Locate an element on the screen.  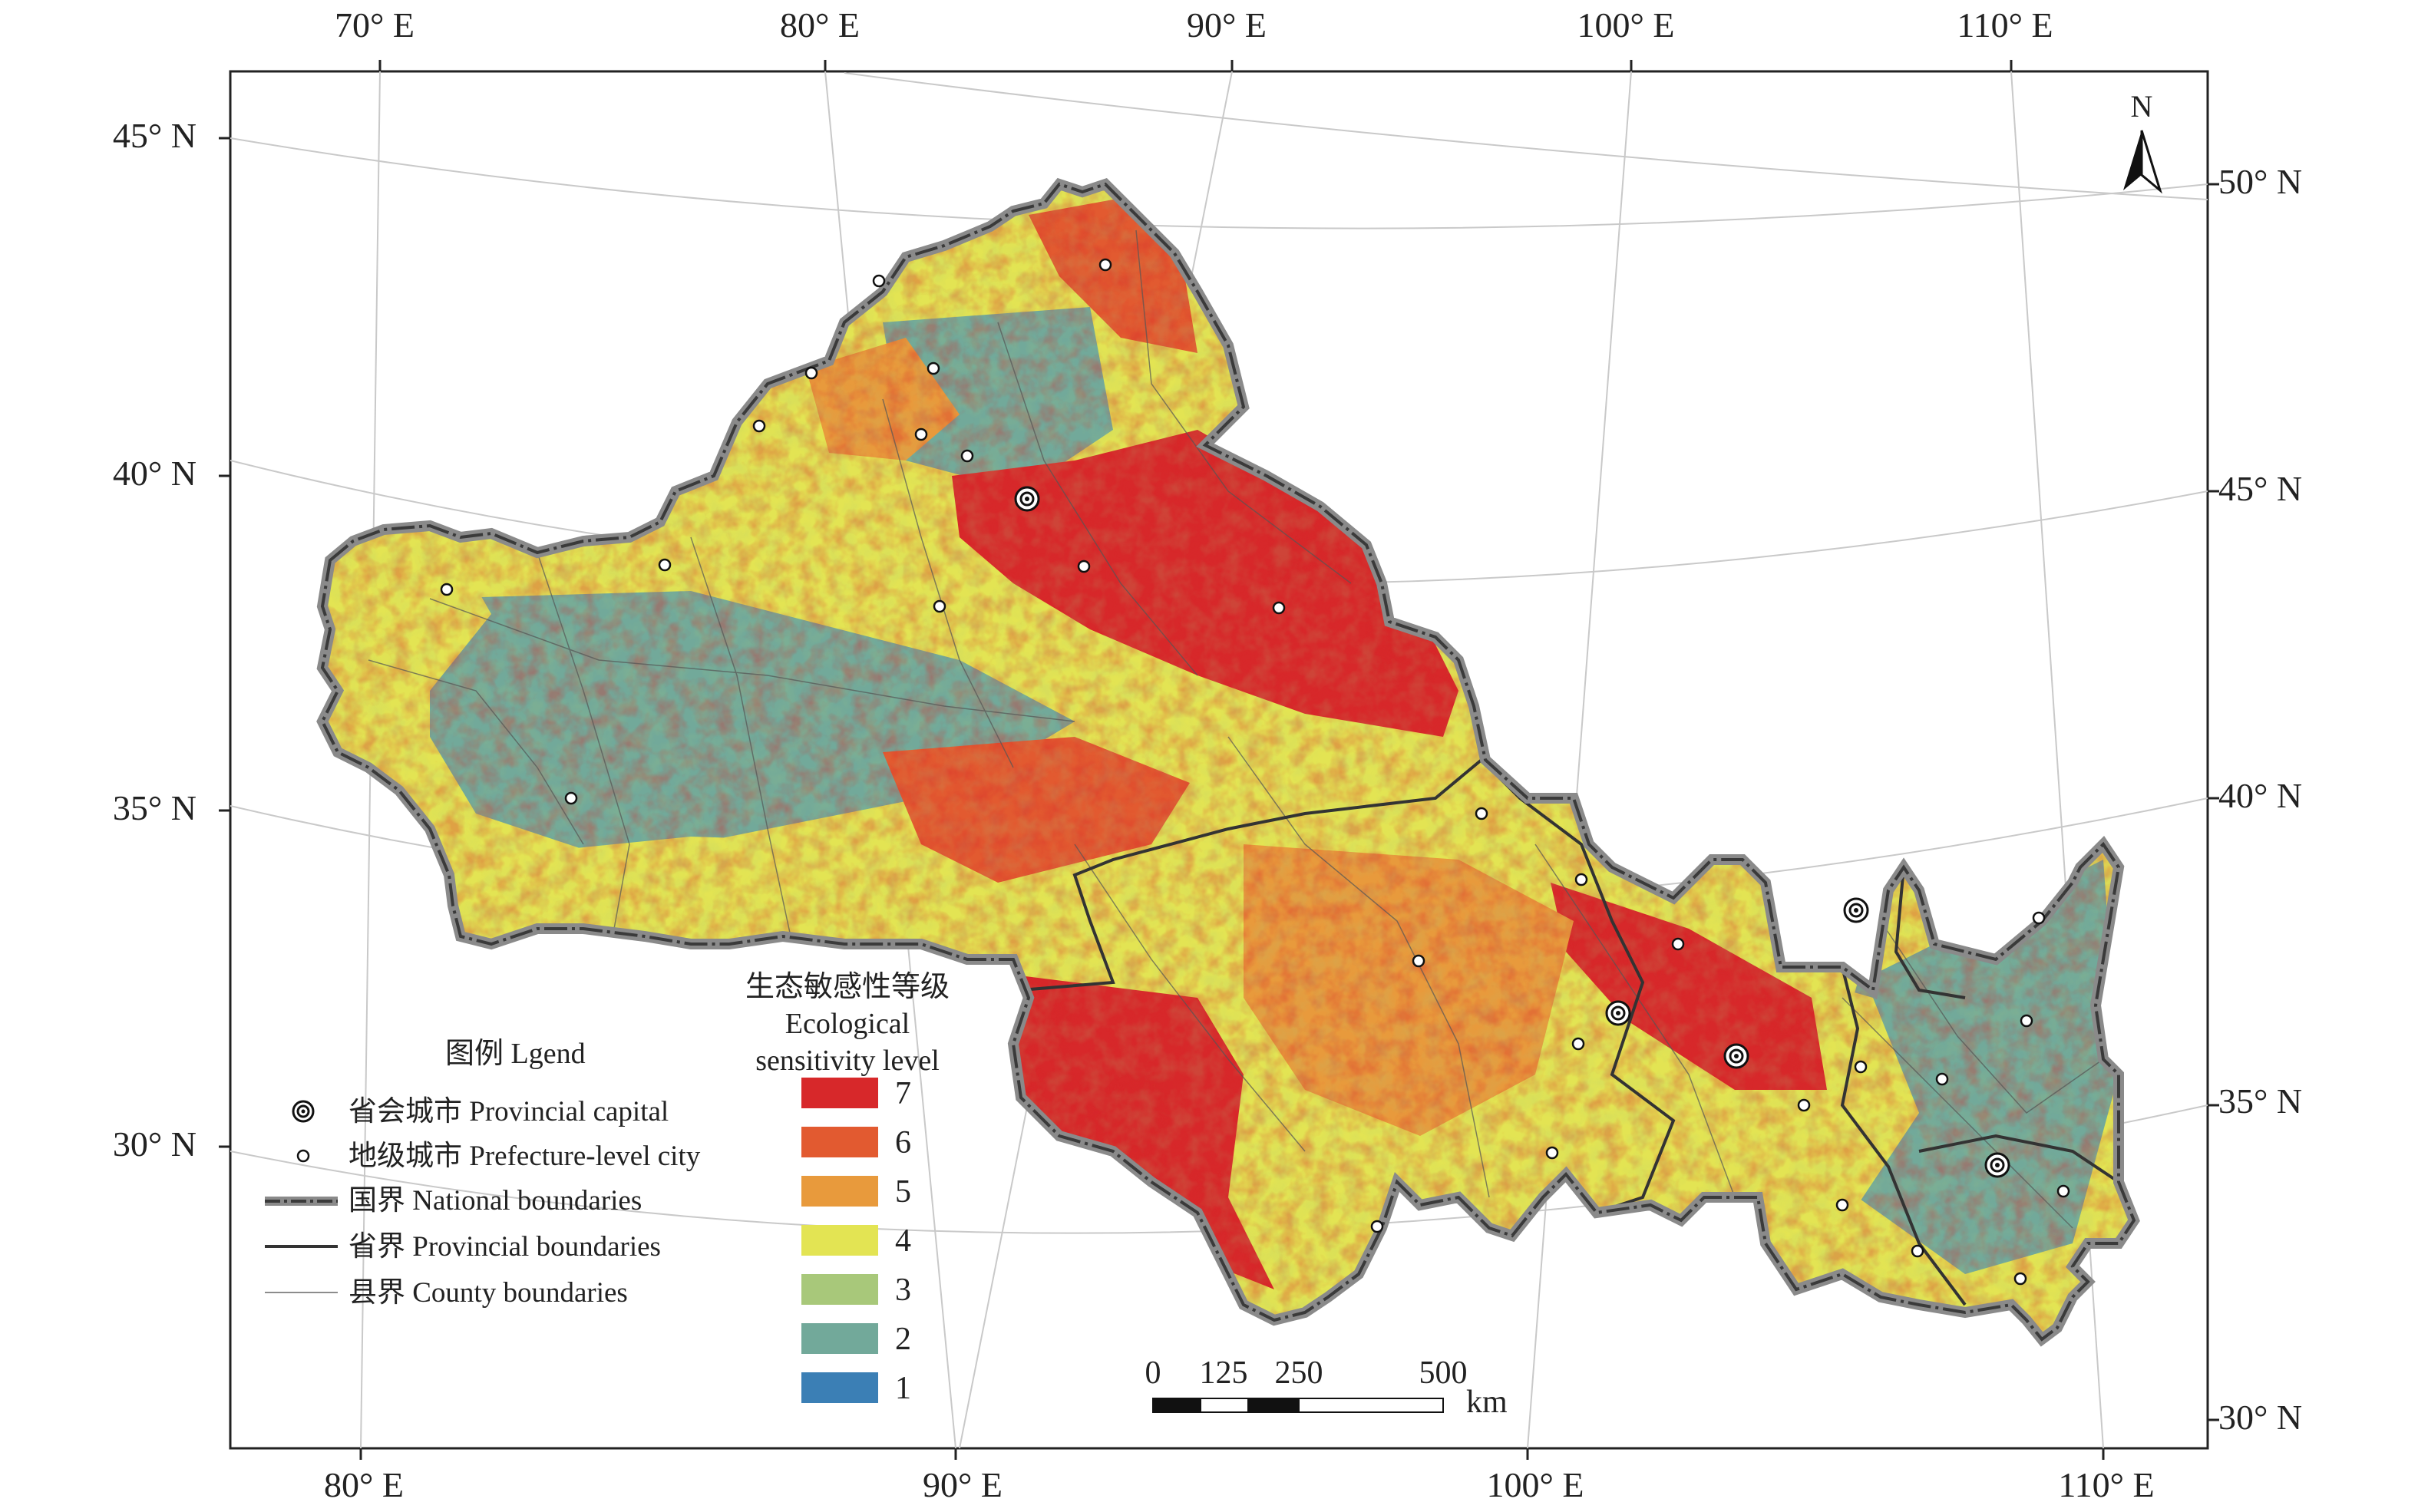
sensitivity-title-en: Ecological is located at coordinates (848, 1024).